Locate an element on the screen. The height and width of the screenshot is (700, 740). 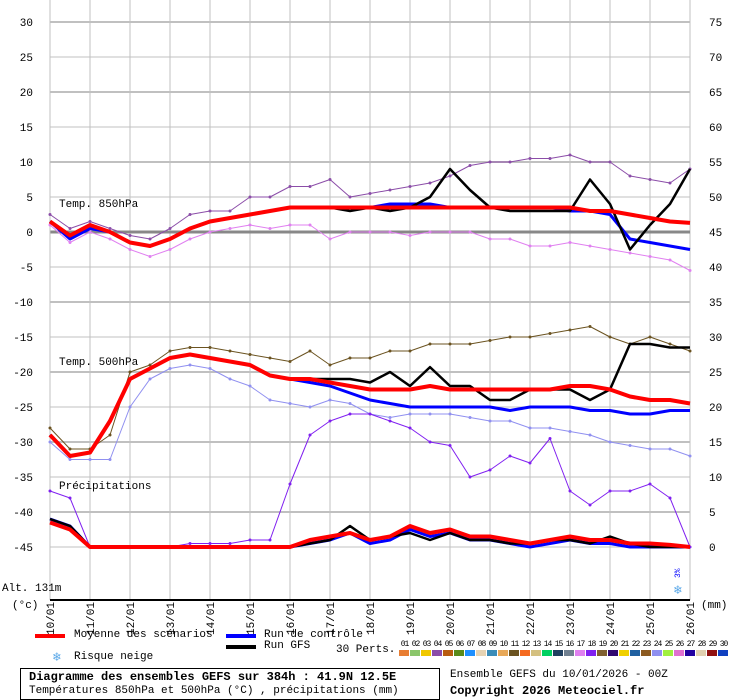
y-left-tick-label: -45 is located at coordinates (23, 549).